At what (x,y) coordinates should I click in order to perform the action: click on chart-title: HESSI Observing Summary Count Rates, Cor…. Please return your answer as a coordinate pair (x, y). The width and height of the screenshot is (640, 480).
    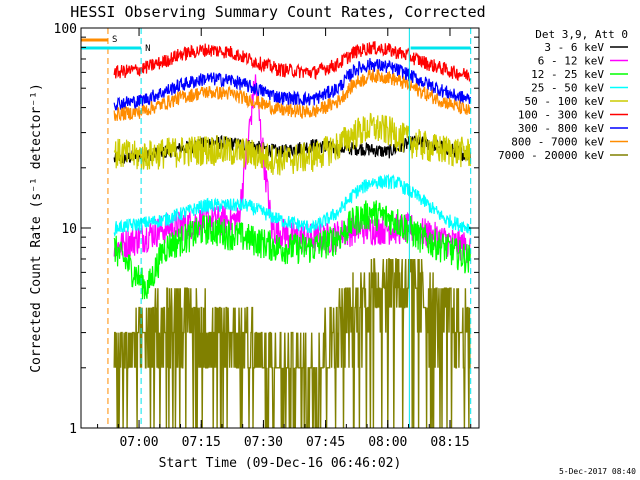
    Looking at the image, I should click on (277, 12).